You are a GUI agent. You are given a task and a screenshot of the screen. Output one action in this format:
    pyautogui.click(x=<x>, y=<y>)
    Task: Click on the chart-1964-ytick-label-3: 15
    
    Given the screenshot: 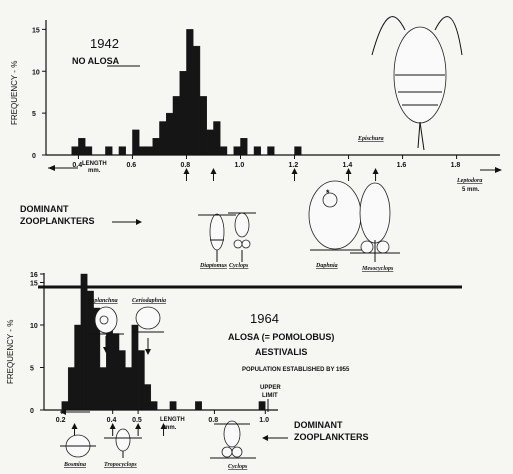 What is the action you would take?
    pyautogui.click(x=34, y=284)
    